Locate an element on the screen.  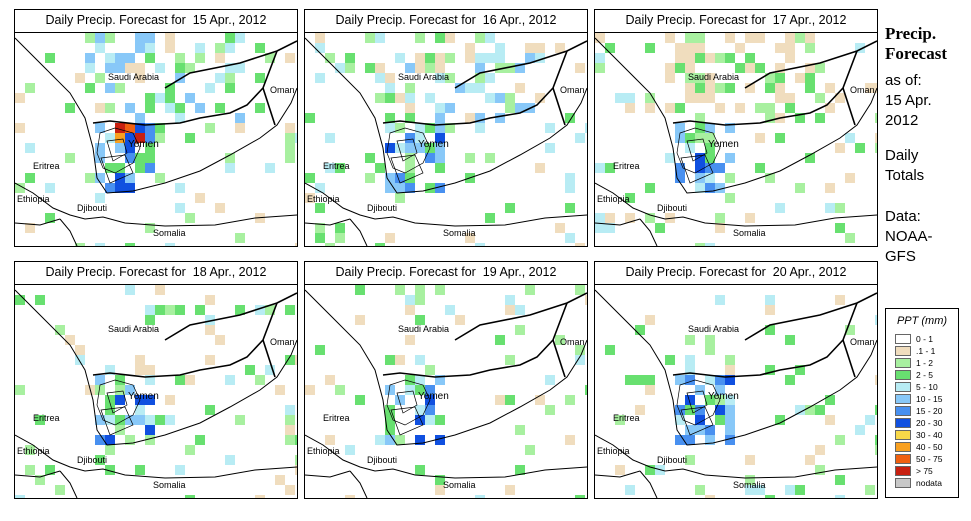
label-somalia: Somalia is located at coordinates (169, 233).